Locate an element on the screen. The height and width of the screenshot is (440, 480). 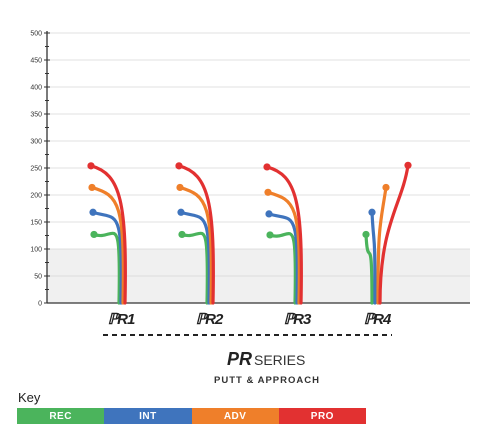
brand-series-word: SERIES is located at coordinates (279, 360).